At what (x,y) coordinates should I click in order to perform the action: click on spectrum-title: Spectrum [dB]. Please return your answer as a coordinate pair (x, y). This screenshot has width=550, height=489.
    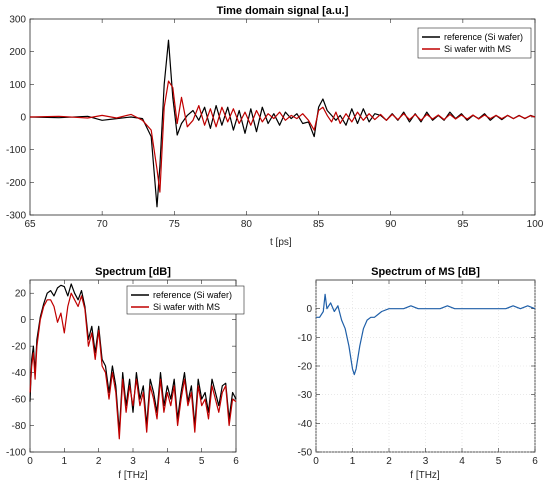
    Looking at the image, I should click on (133, 272).